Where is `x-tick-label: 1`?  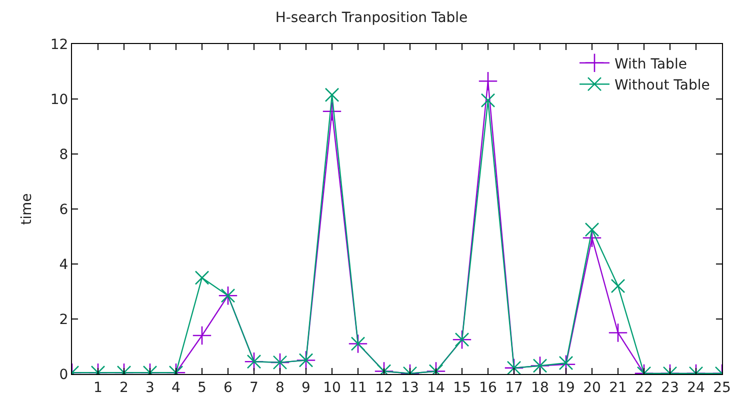 x-tick-label: 1 is located at coordinates (98, 388).